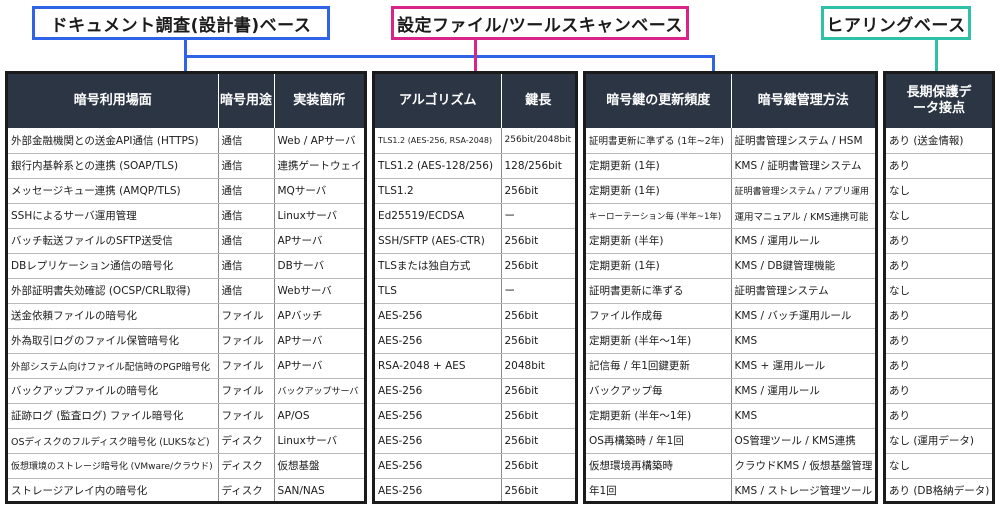 The width and height of the screenshot is (1000, 508). What do you see at coordinates (803, 166) in the screenshot?
I see `cell-management: KMS / 証明書管理システム` at bounding box center [803, 166].